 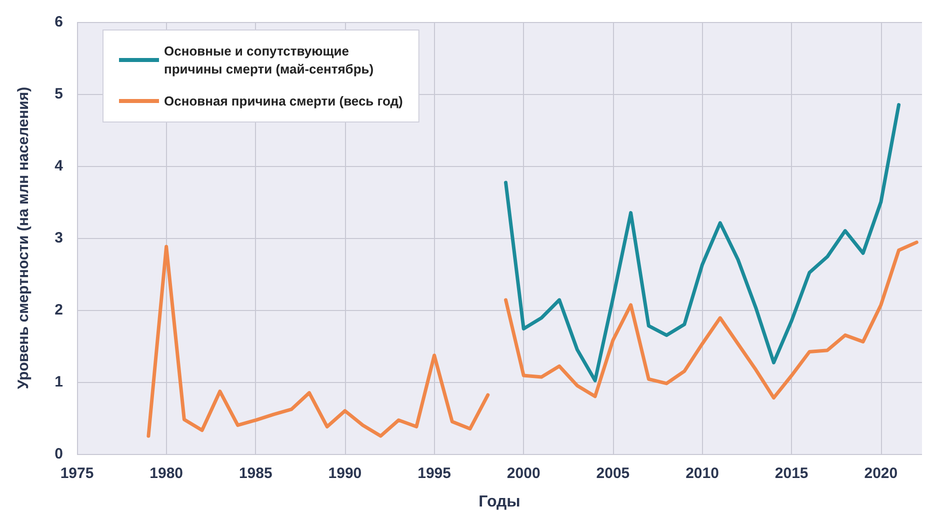 What do you see at coordinates (345, 473) in the screenshot?
I see `x-tick-label: 1990` at bounding box center [345, 473].